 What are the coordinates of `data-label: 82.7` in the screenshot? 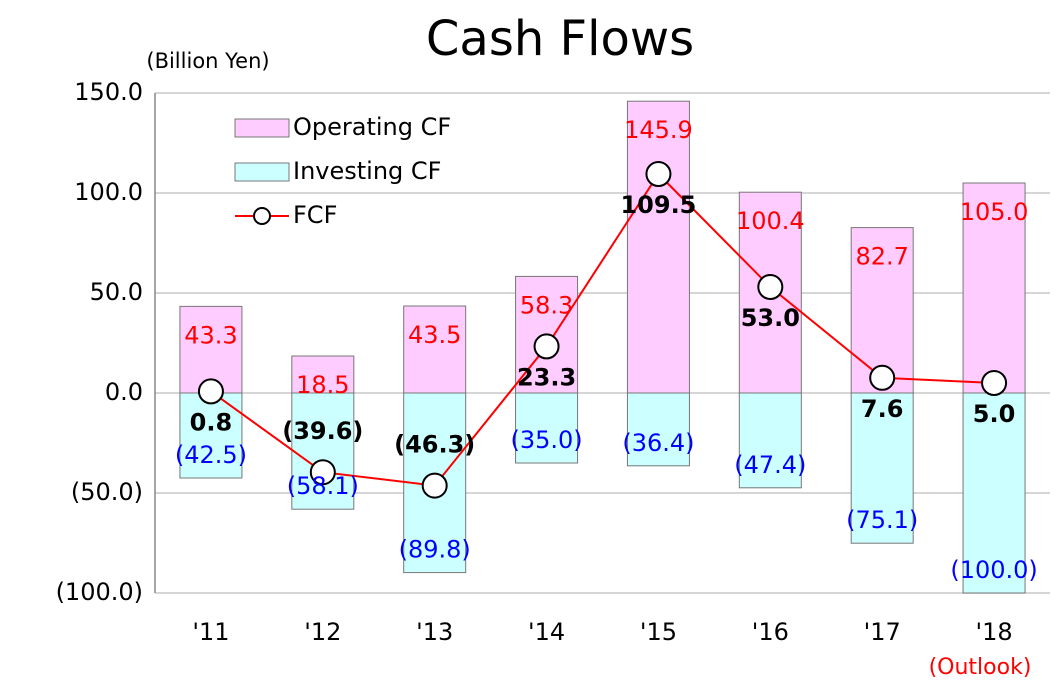 It's located at (881, 257).